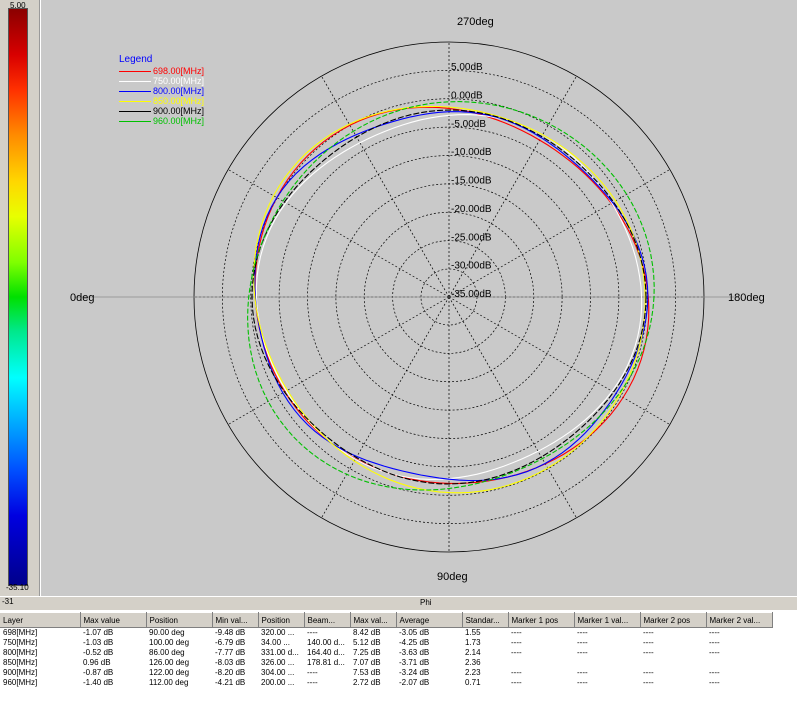  I want to click on table-cell: 86.00 deg, so click(167, 652).